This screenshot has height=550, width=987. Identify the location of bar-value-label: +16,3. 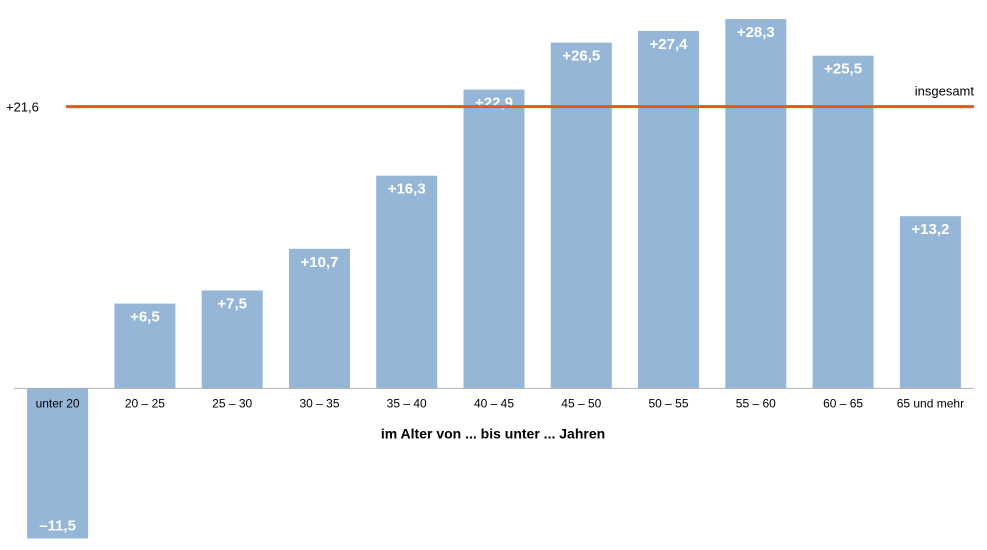
(407, 189).